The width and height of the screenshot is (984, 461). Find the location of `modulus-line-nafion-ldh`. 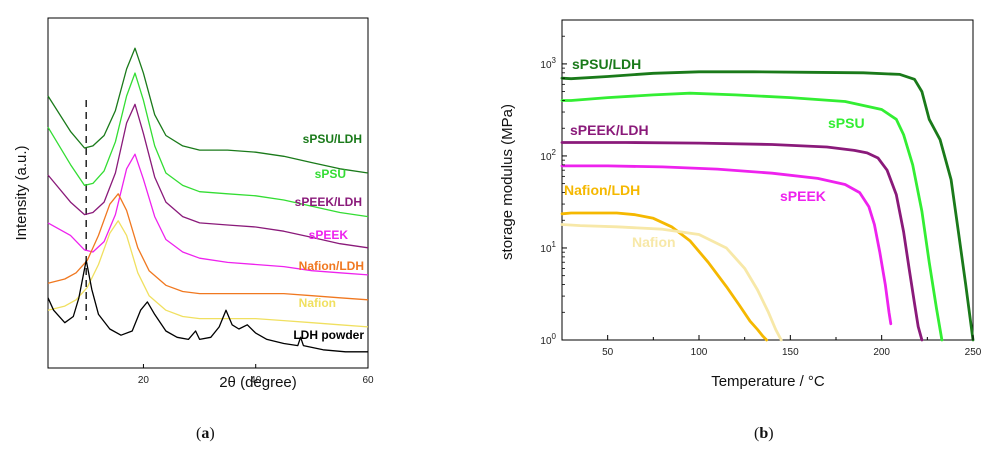

modulus-line-nafion-ldh is located at coordinates (664, 276).